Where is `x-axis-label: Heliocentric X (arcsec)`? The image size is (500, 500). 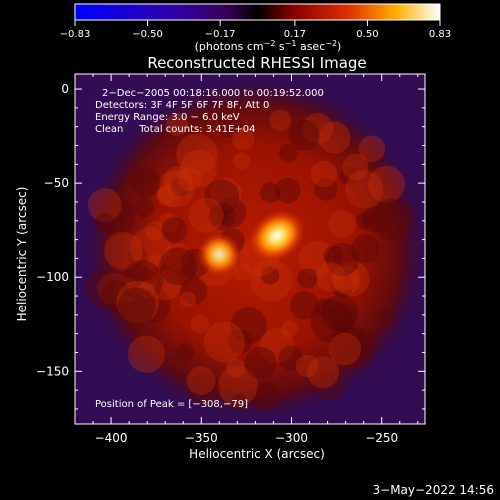
x-axis-label: Heliocentric X (arcsec) is located at coordinates (257, 454).